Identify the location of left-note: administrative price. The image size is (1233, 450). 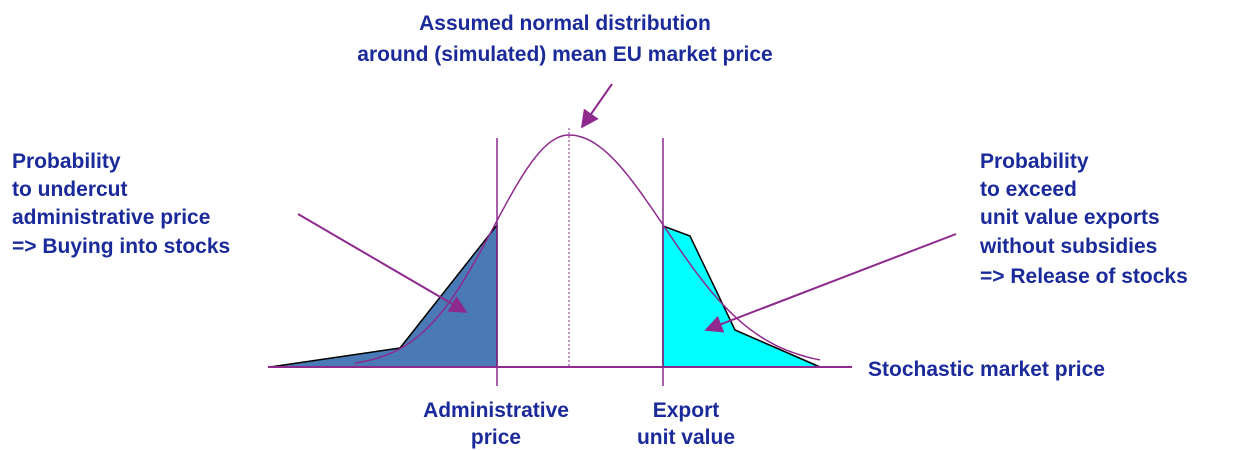
(111, 217).